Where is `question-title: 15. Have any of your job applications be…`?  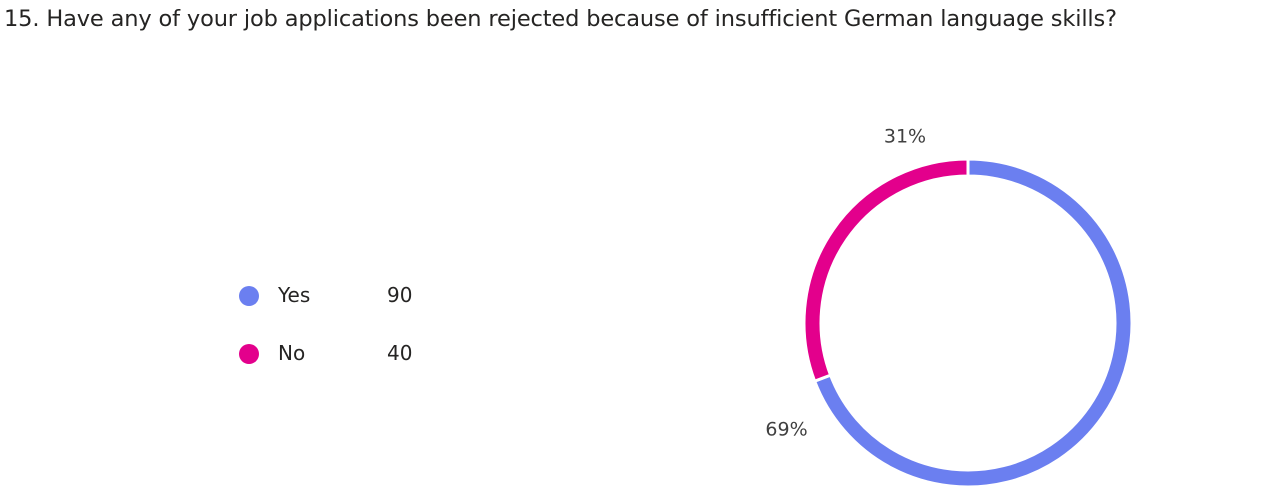 question-title: 15. Have any of your job applications be… is located at coordinates (560, 19).